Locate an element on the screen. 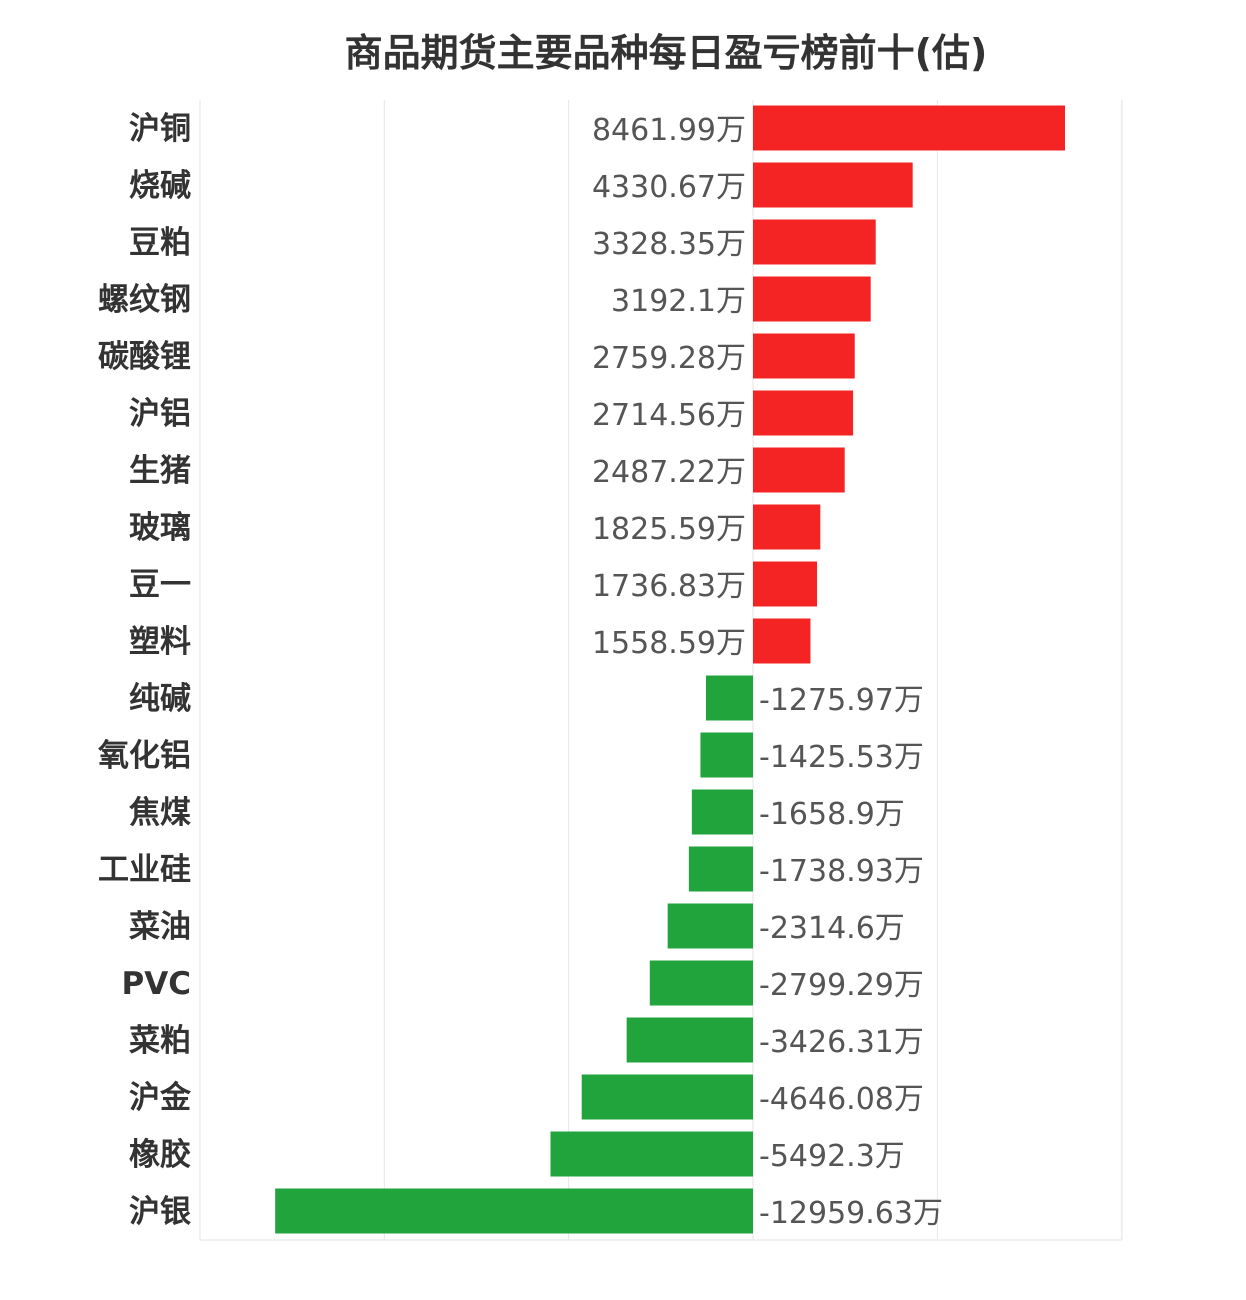 This screenshot has height=1300, width=1246. category-label: 沪银 is located at coordinates (160, 1212).